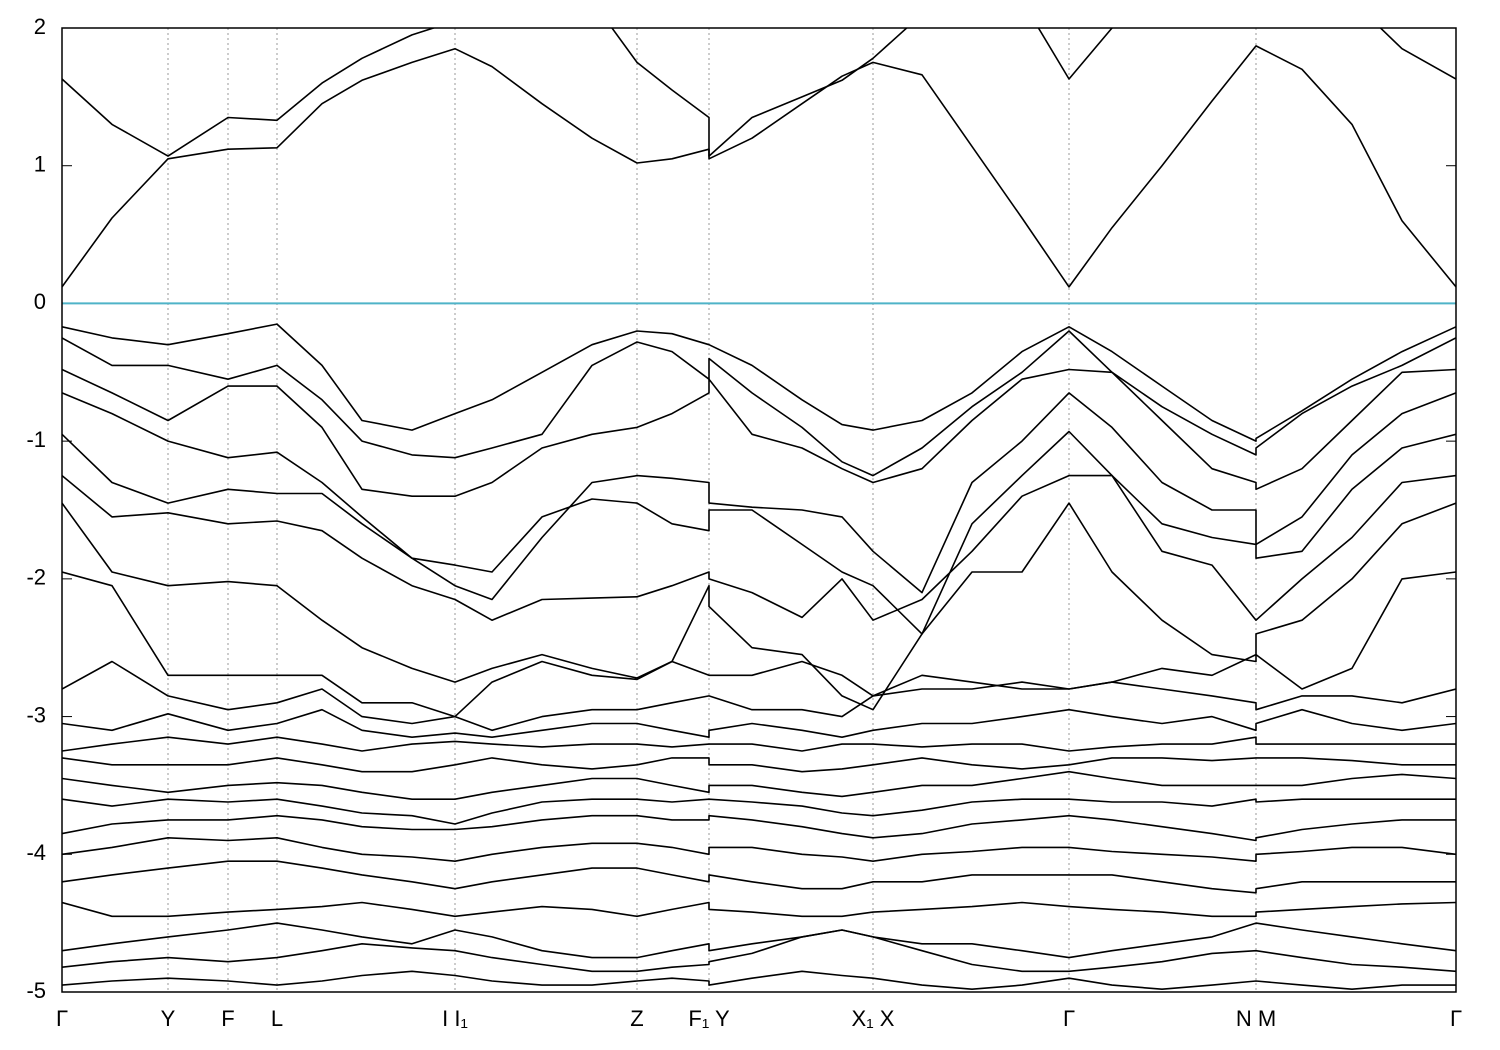 This screenshot has width=1500, height=1050. Describe the element at coordinates (455, 1018) in the screenshot. I see `x-tick-label: I I₁` at that location.